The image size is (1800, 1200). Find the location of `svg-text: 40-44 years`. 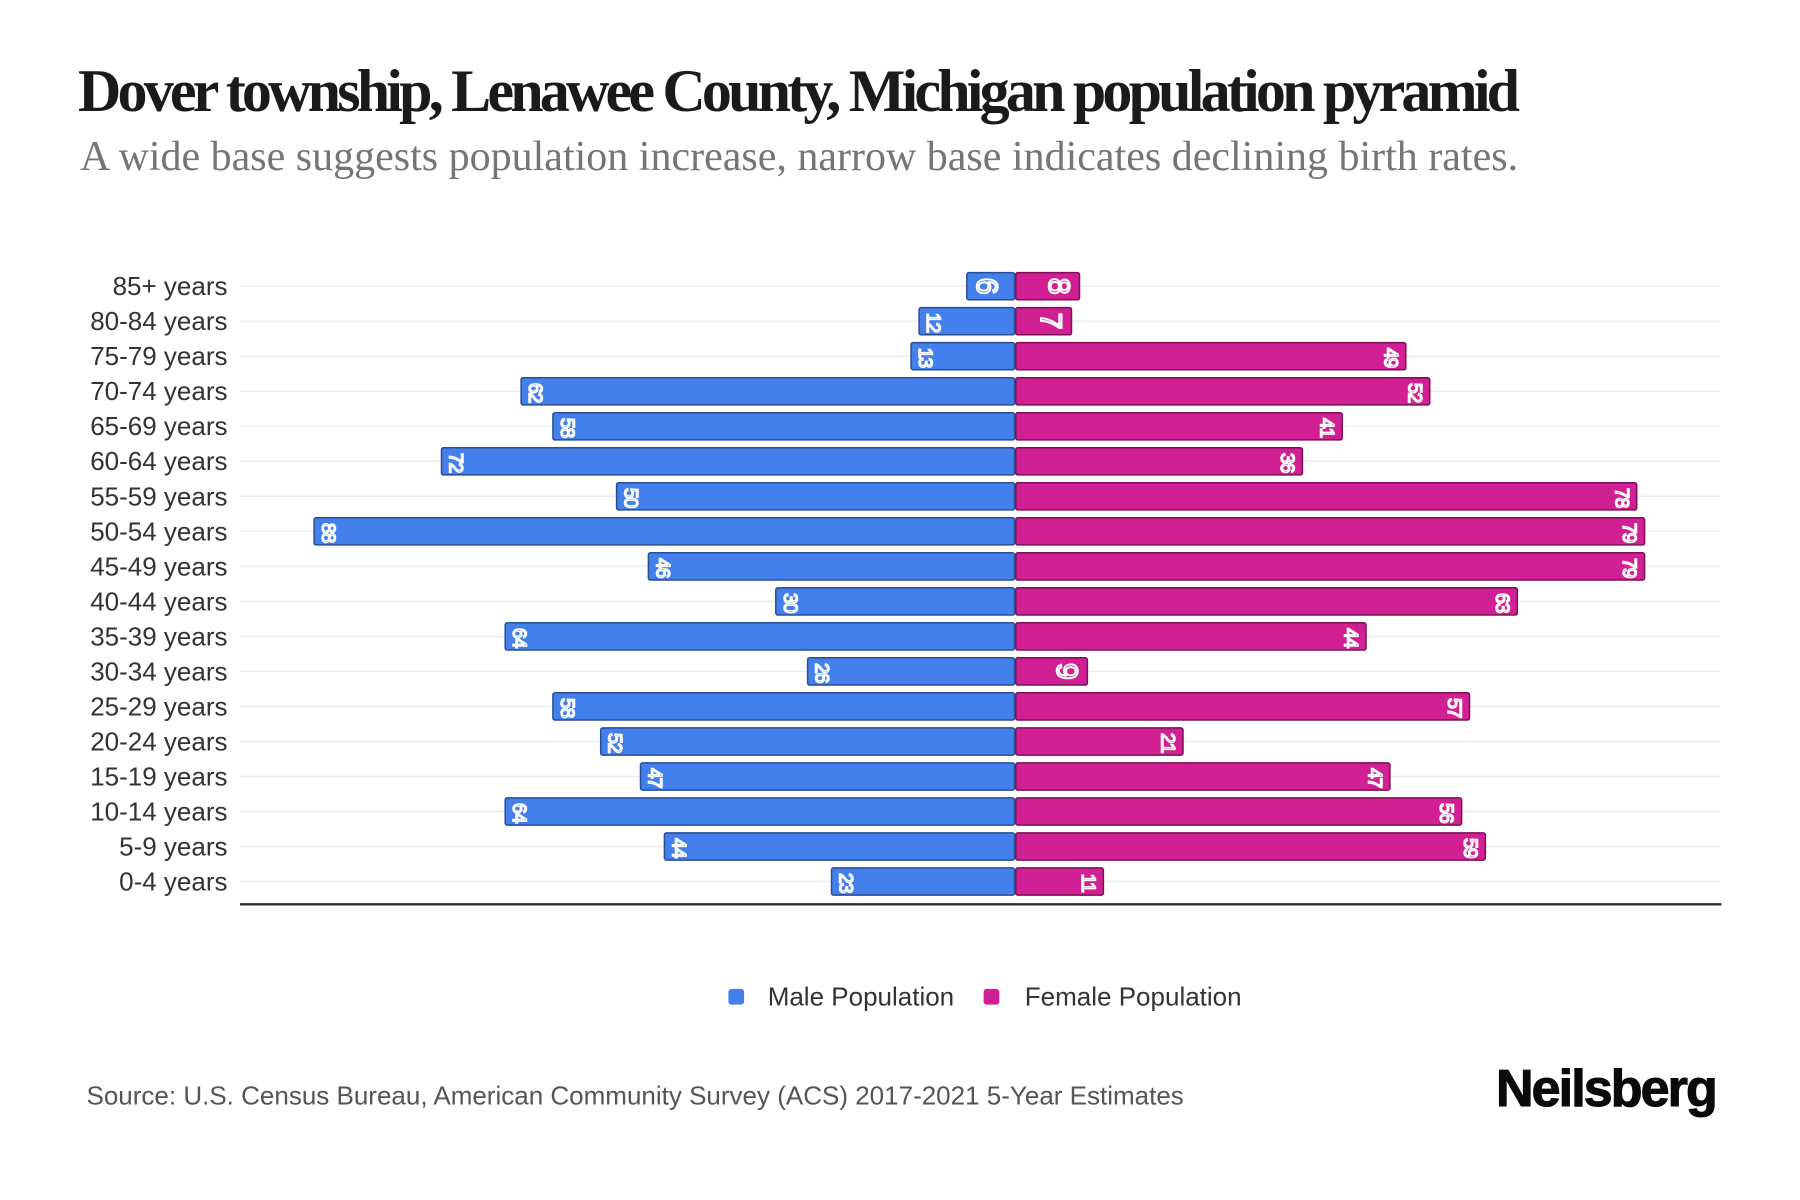

svg-text: 40-44 years is located at coordinates (158, 601).